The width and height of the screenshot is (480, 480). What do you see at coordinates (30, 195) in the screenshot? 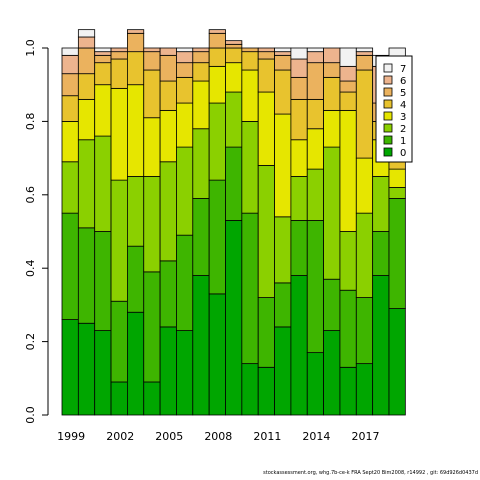
I see `y-tick-label: 0.6` at bounding box center [30, 195].